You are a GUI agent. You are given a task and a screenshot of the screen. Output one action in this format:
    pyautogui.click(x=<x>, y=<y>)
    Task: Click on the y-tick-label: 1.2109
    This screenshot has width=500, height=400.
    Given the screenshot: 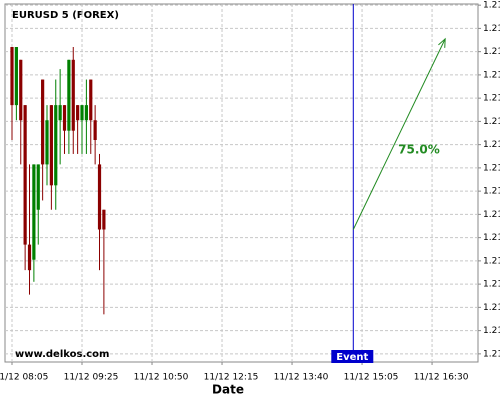 What is the action you would take?
    pyautogui.click(x=491, y=354)
    